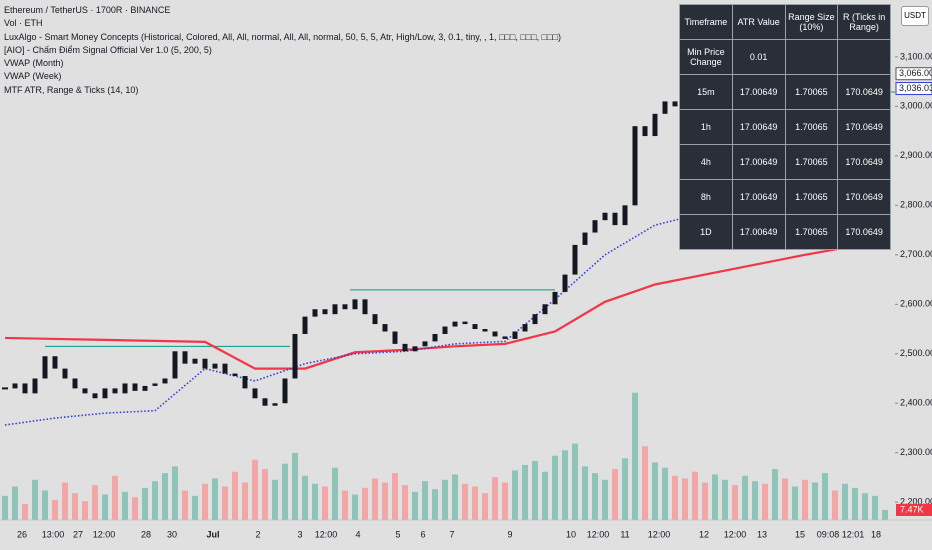 This screenshot has width=932, height=550. I want to click on legend-line: Ethereum / TetherUS · 1700R · BINANCE, so click(87, 10).